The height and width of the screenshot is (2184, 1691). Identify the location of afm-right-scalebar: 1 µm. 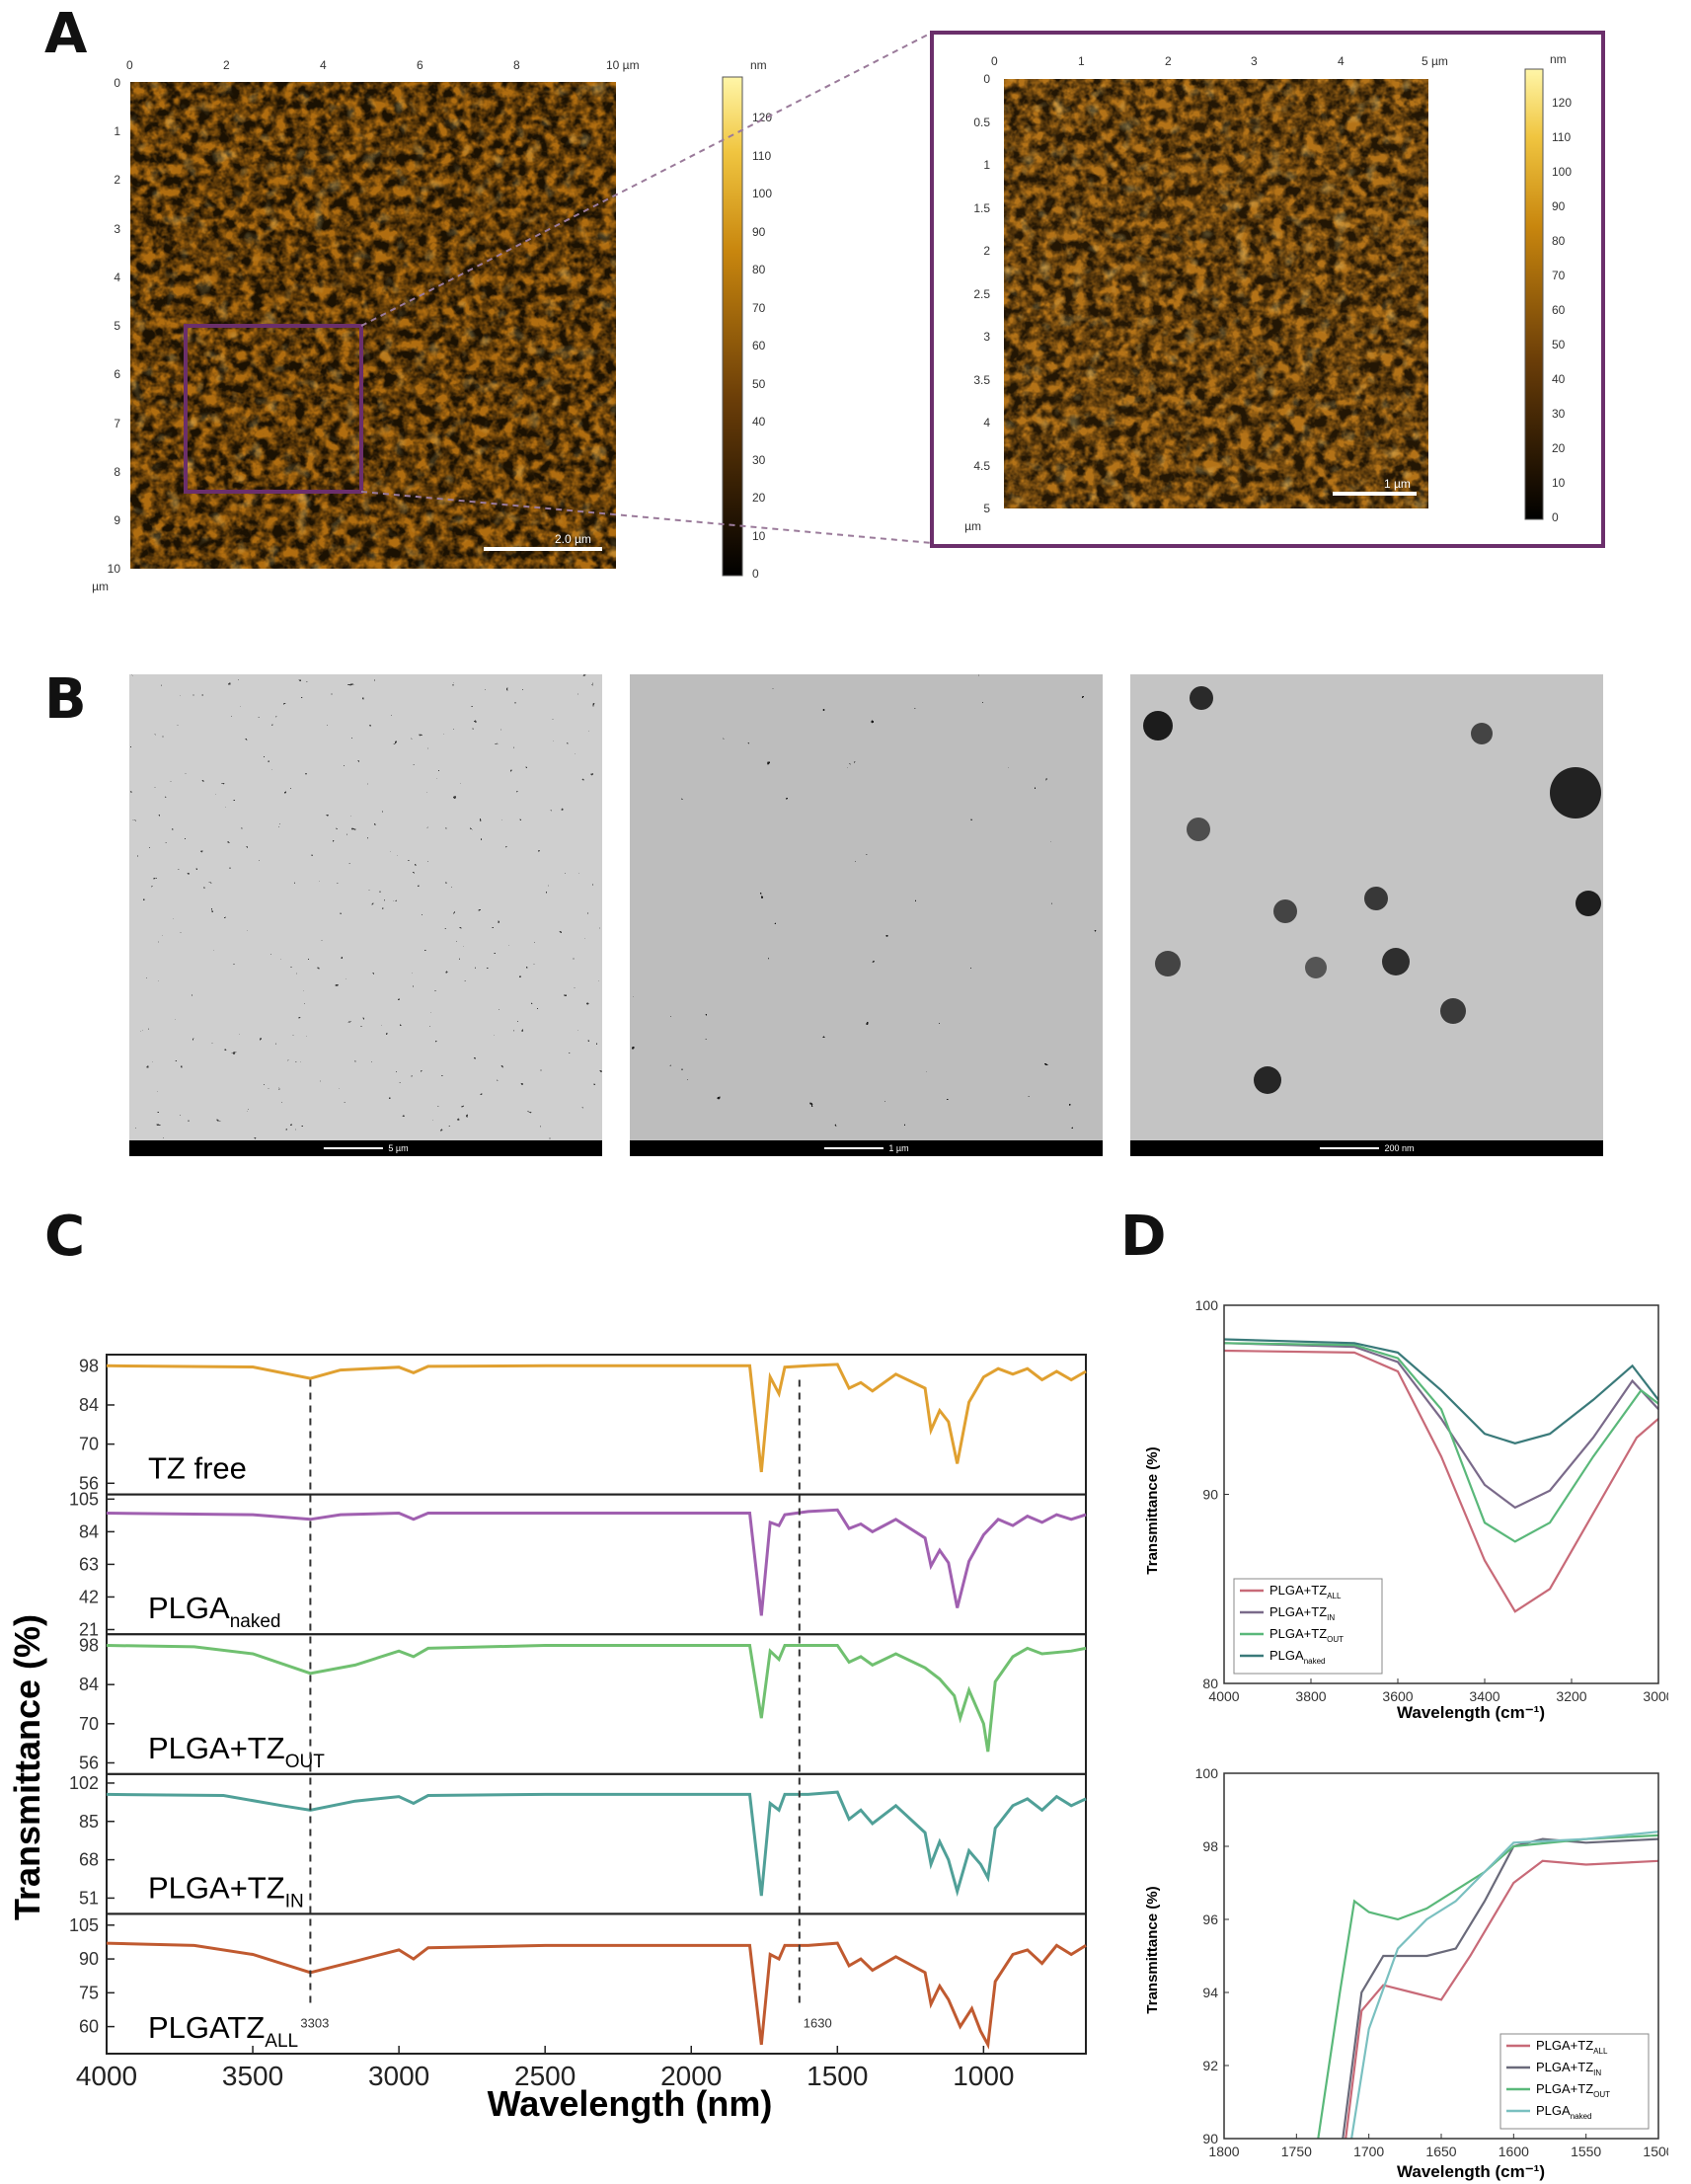
(1397, 484).